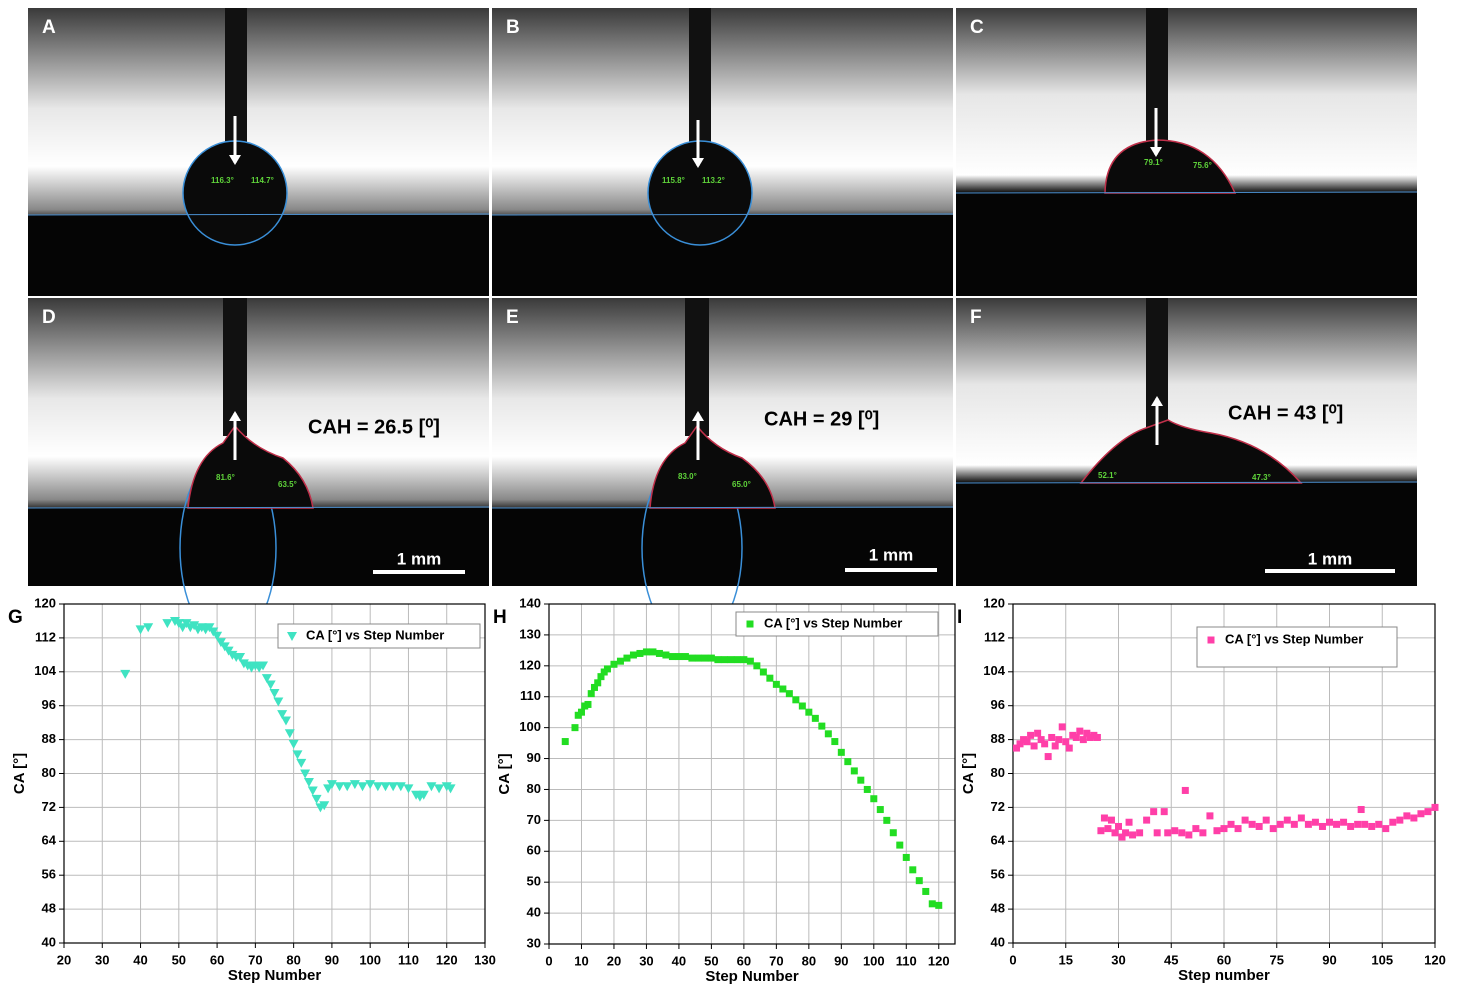 The image size is (1465, 990). Describe the element at coordinates (581, 960) in the screenshot. I see `x-tick-label: 10` at that location.